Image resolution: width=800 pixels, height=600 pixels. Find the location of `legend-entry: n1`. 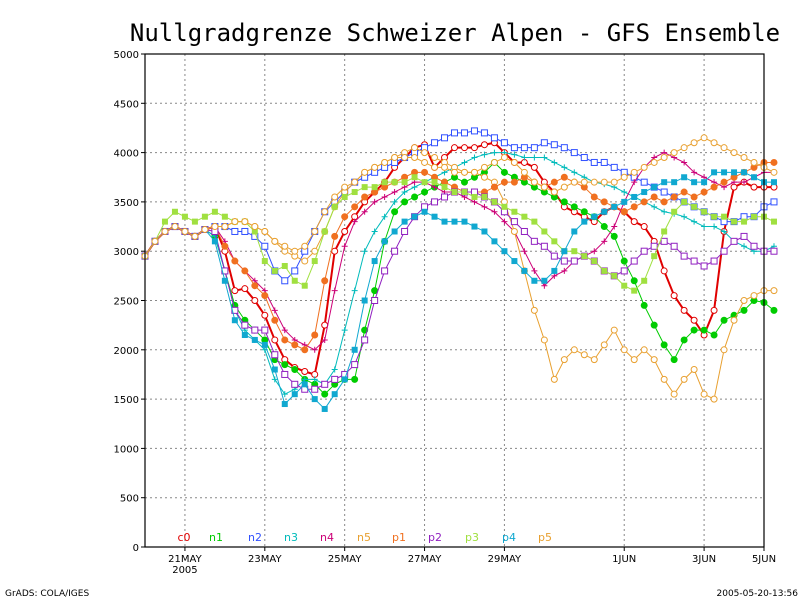

legend-entry: n1 is located at coordinates (216, 537).